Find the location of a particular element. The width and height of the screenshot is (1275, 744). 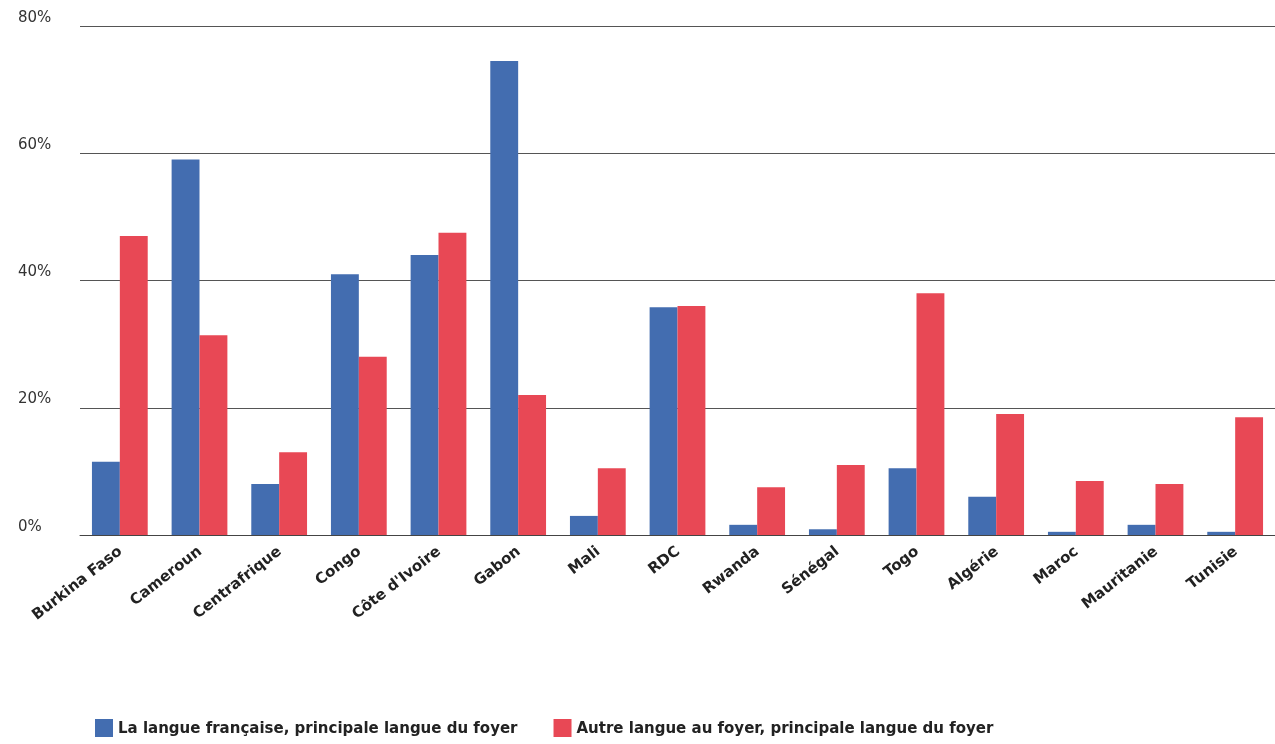

y-tick-label: 0% is located at coordinates (30, 525).